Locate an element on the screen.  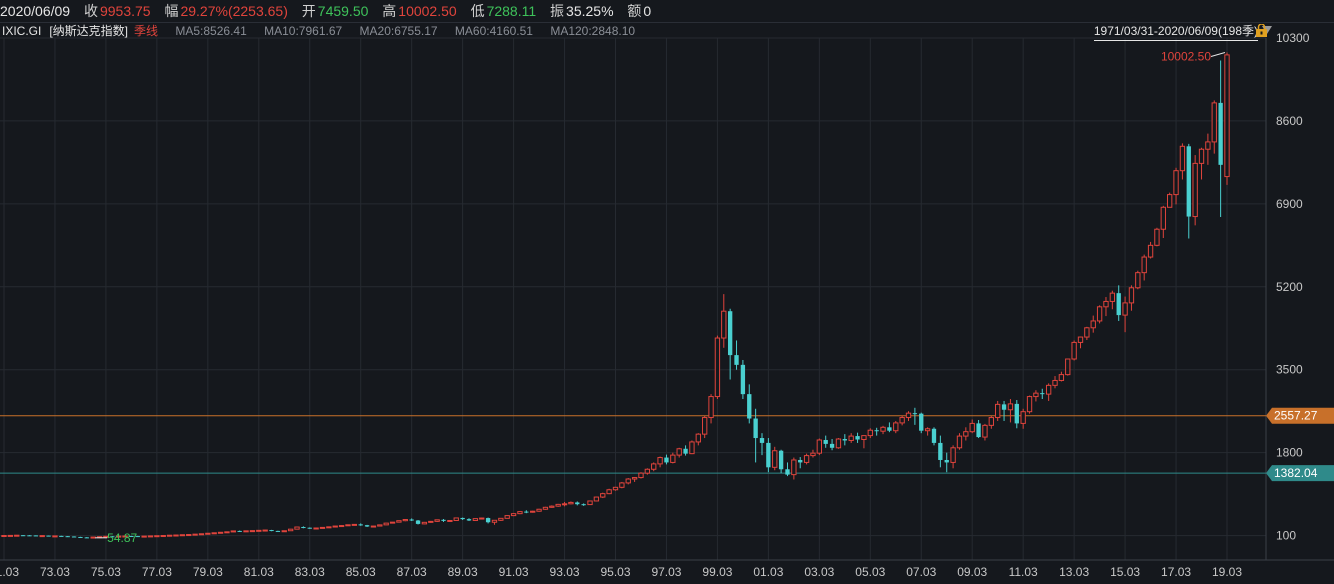
reference-line-label-bg is located at coordinates (1300, 415).